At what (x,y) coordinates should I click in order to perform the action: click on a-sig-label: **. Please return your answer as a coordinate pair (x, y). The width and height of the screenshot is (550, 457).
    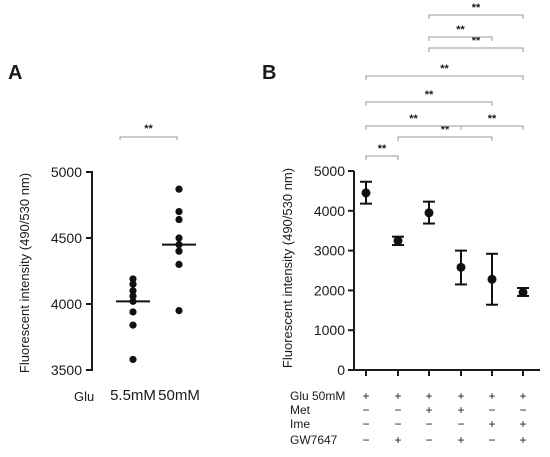
    Looking at the image, I should click on (148, 129).